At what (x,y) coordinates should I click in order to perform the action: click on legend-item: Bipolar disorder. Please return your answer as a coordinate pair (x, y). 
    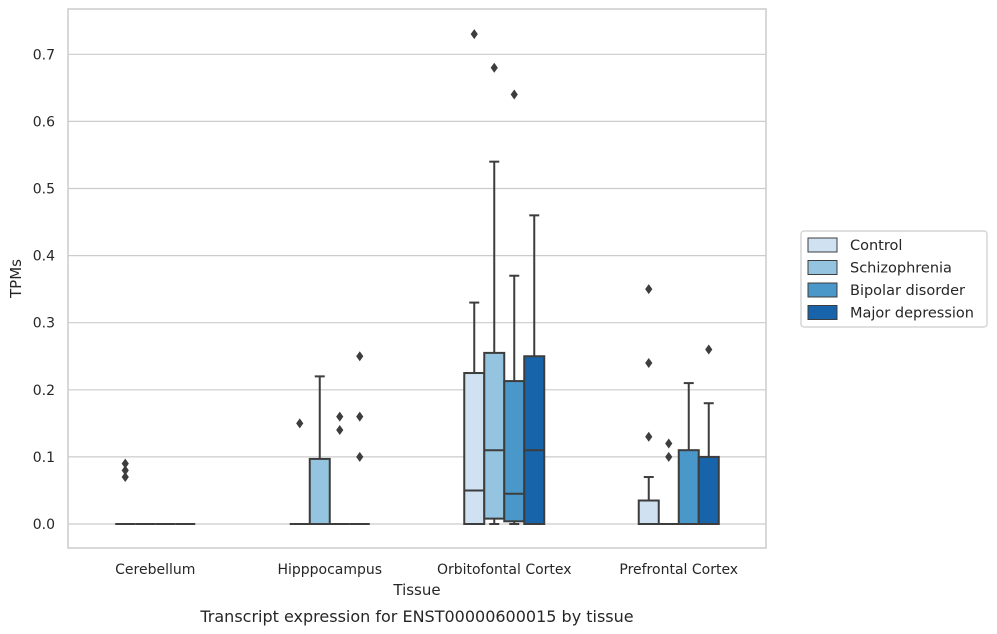
    Looking at the image, I should click on (886, 290).